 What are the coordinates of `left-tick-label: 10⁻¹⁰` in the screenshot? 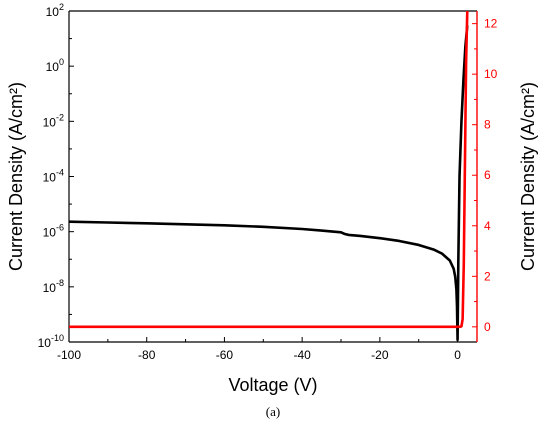 It's located at (51, 341).